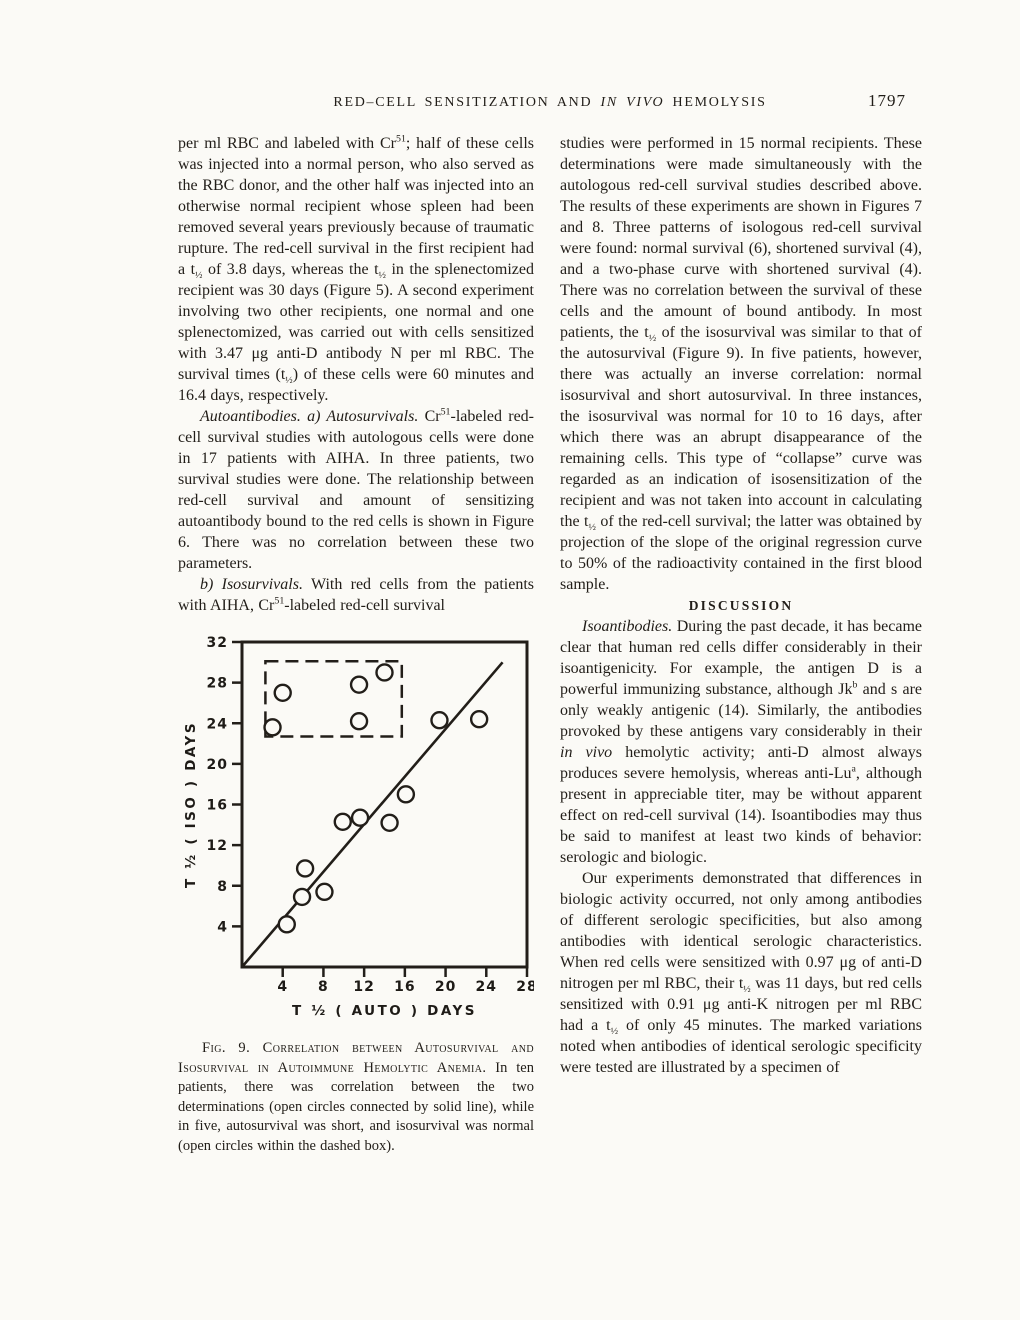  I want to click on x-tick-label: 8, so click(323, 987).